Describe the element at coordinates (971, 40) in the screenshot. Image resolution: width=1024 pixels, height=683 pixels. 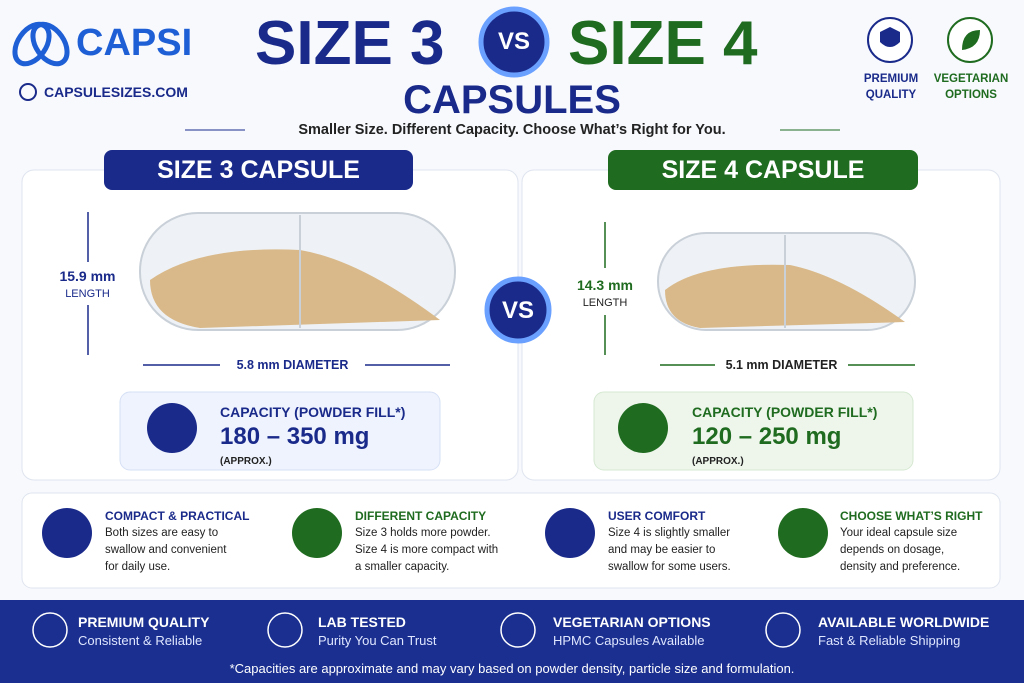
I see `leaf` at that location.